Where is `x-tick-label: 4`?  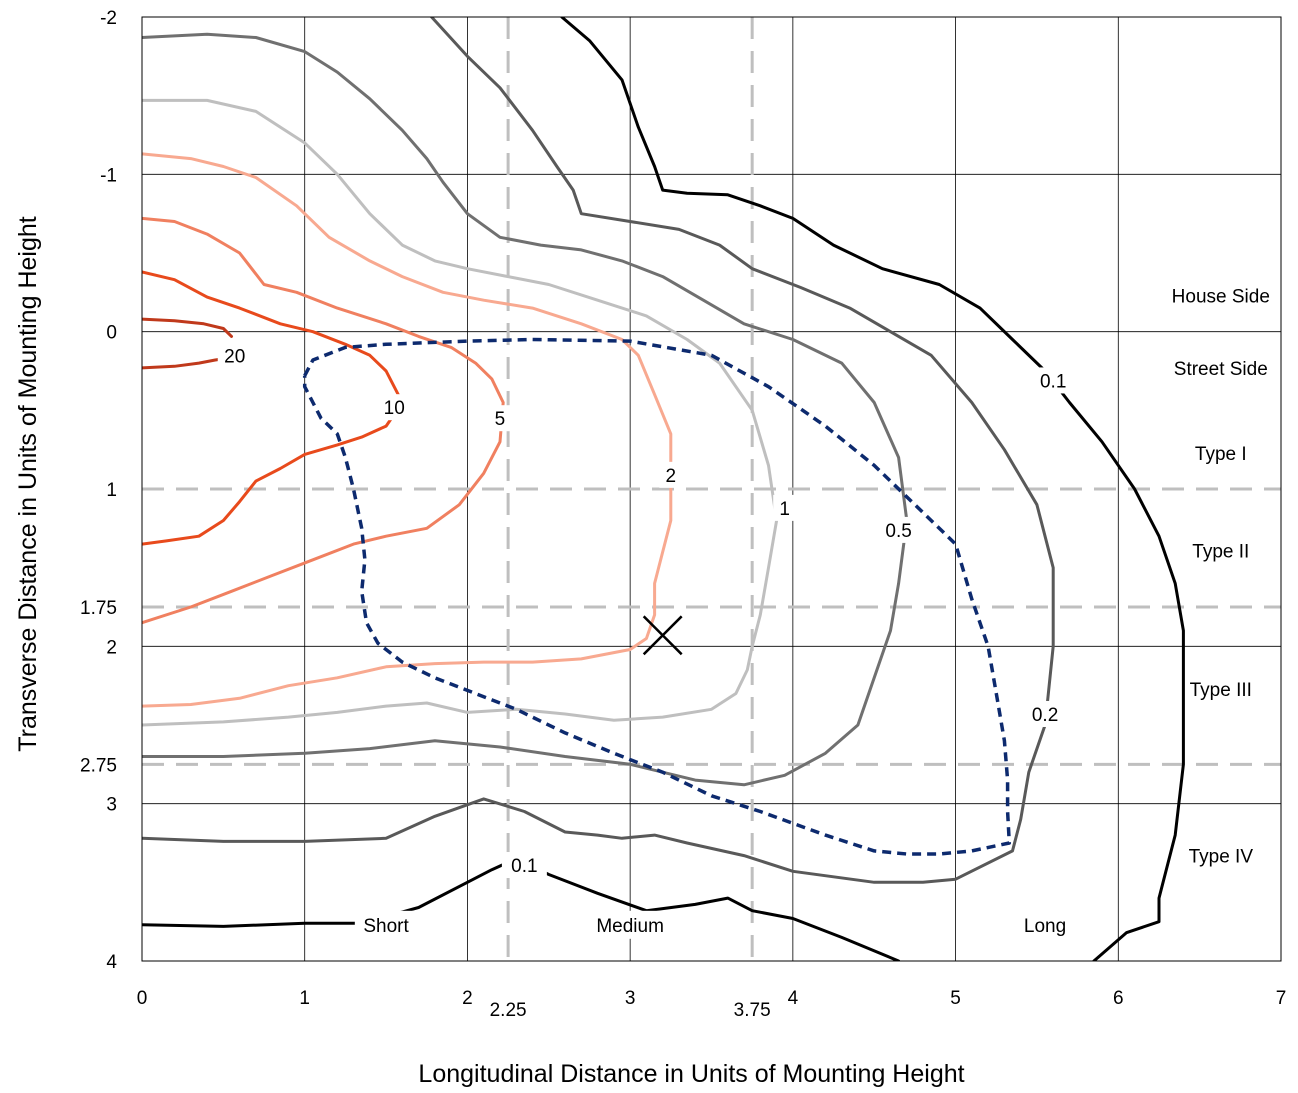 x-tick-label: 4 is located at coordinates (793, 998).